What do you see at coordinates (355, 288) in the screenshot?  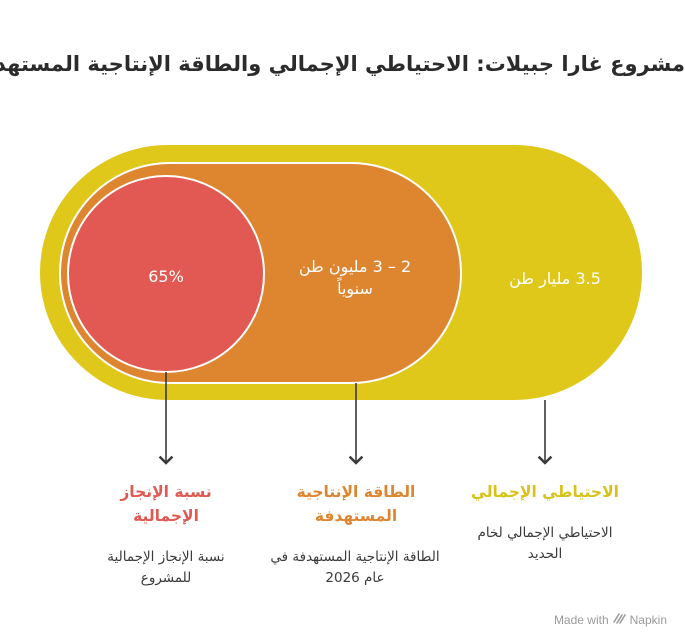 I see `middle-pill-label-line2: سنوياً` at bounding box center [355, 288].